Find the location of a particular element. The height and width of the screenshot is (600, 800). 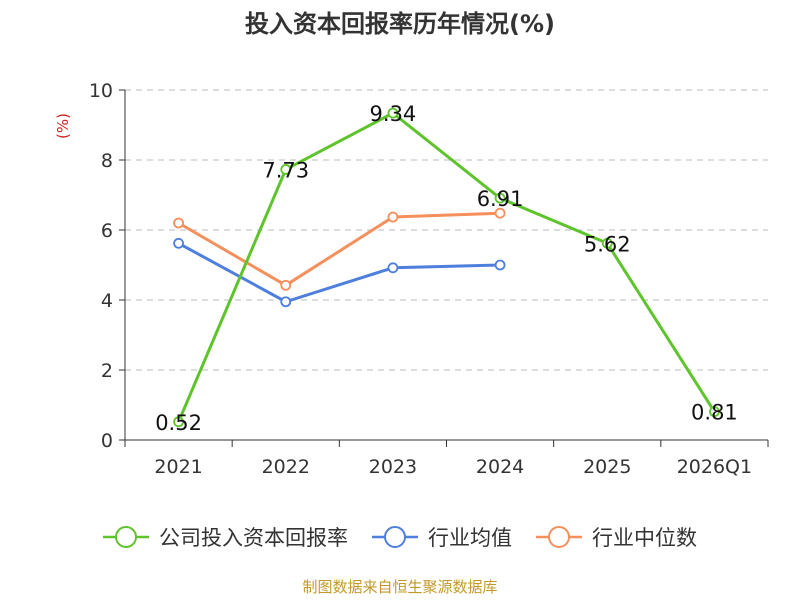

data-label: 6.91 is located at coordinates (500, 199).